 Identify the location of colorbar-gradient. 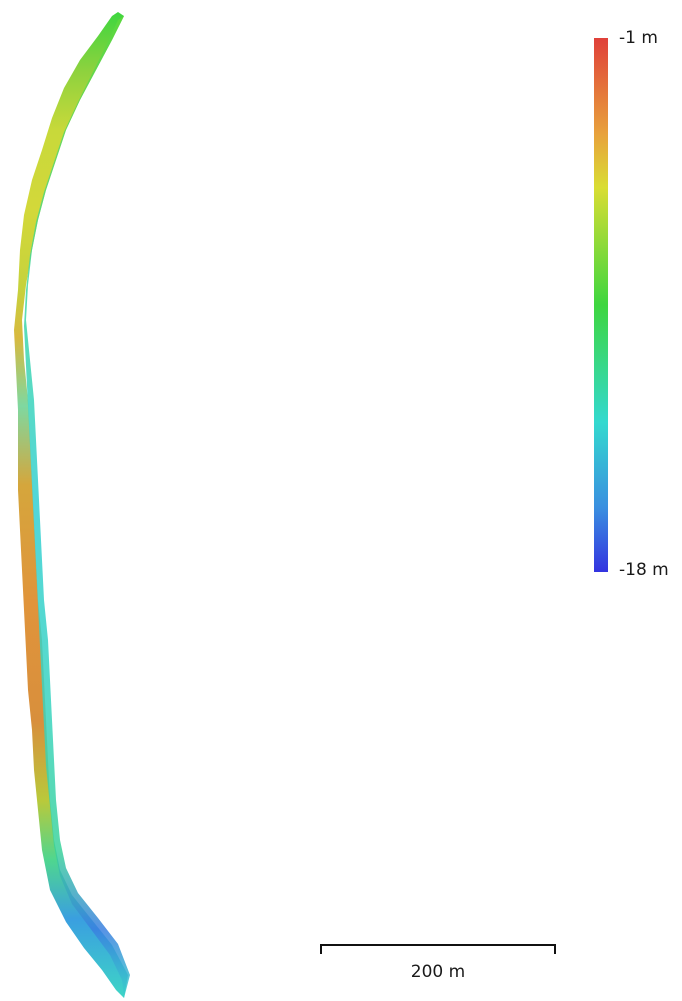
(601, 305).